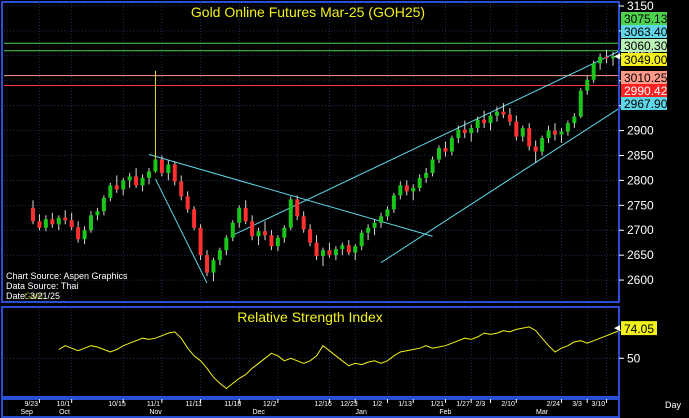 The image size is (689, 418). Describe the element at coordinates (310, 317) in the screenshot. I see `rsi-title: Relative Strength Index` at that location.